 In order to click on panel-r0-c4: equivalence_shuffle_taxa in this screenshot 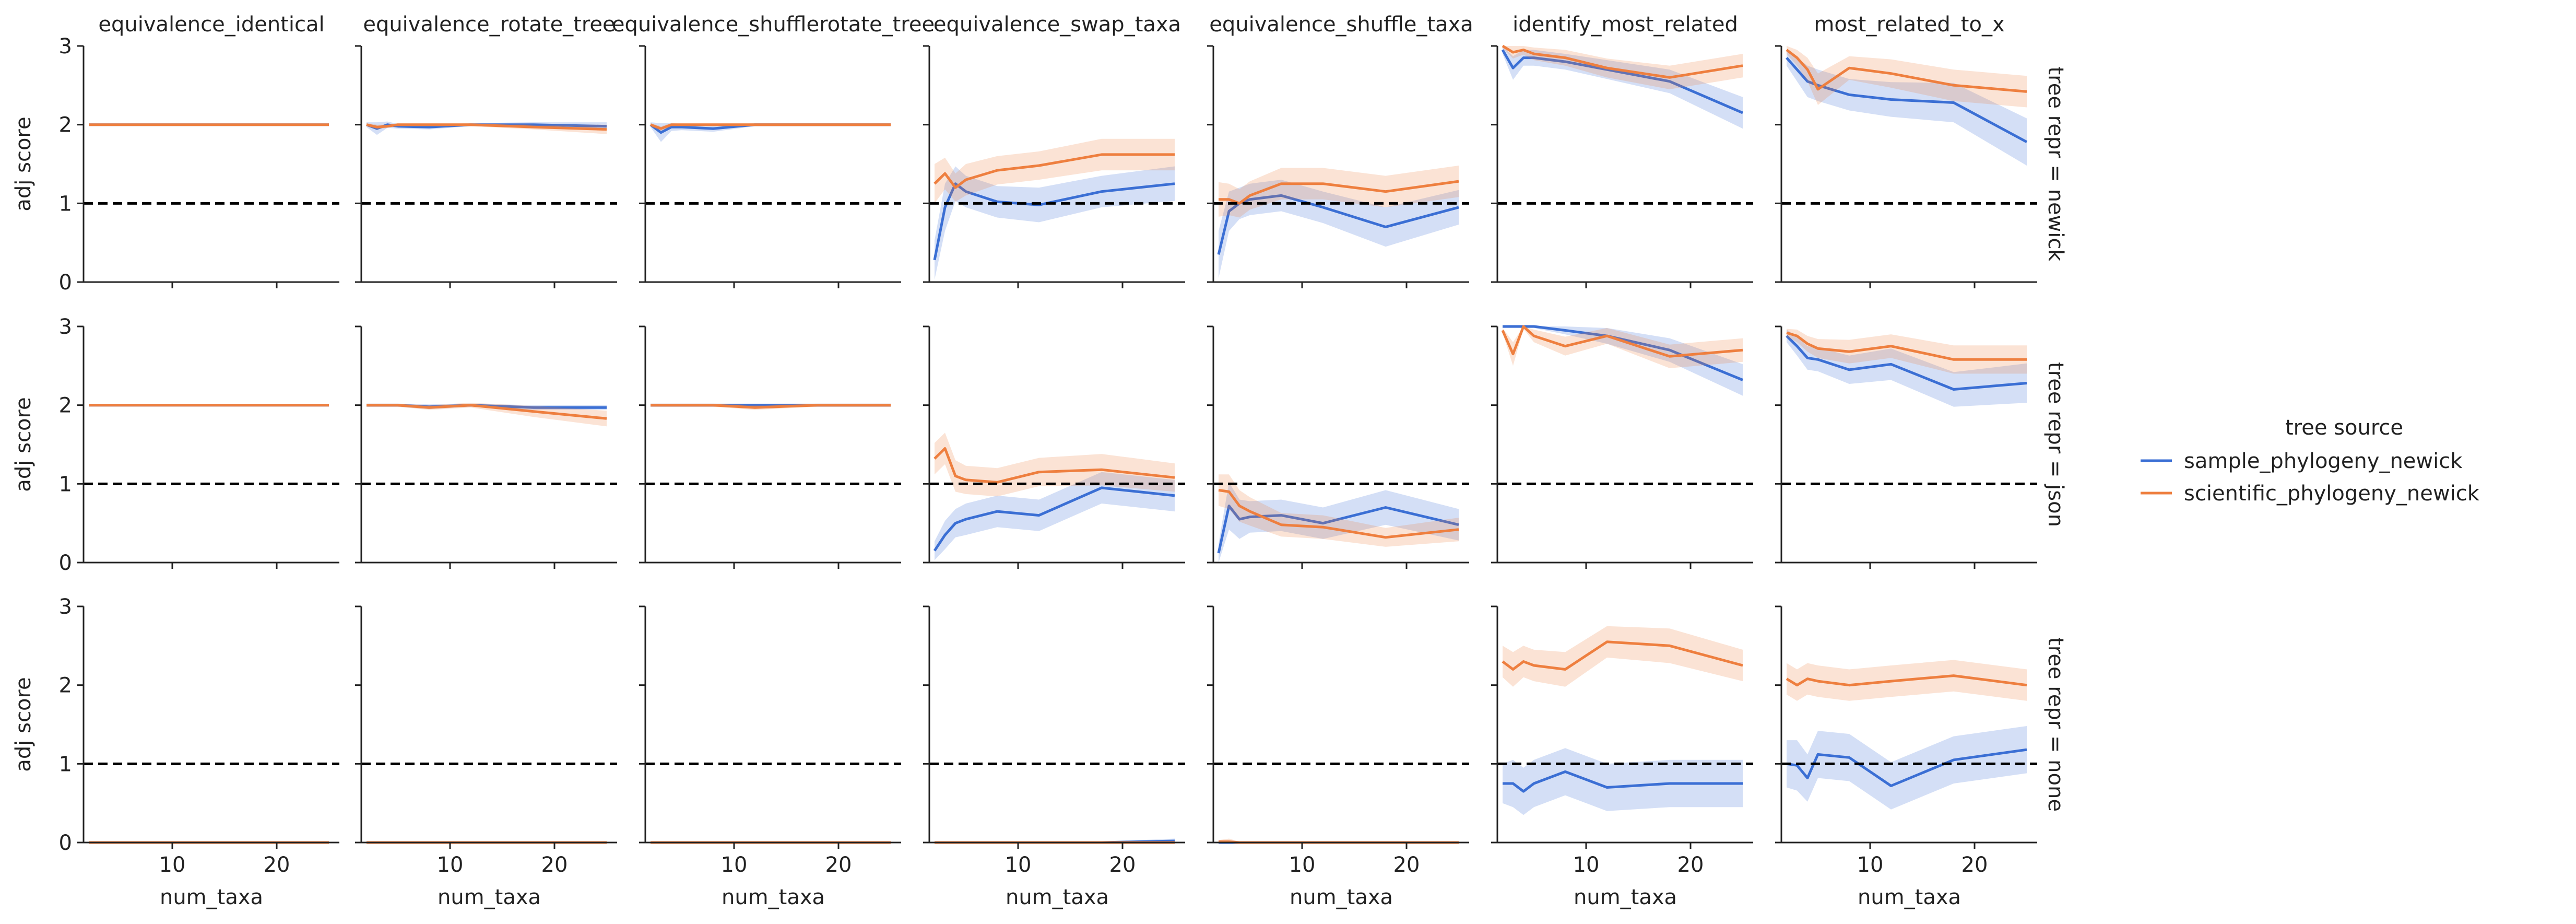, I will do `click(1340, 150)`.